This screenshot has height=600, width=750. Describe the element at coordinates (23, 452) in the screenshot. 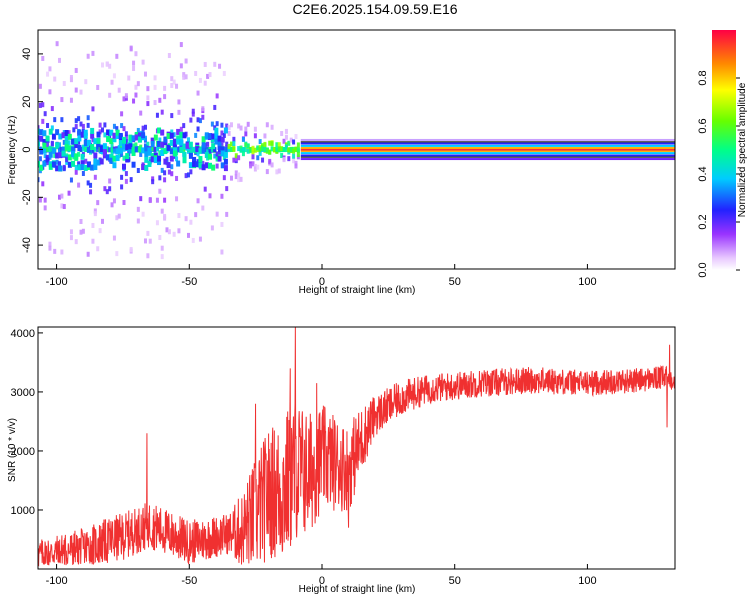

I see `y-tick-label: 2000` at that location.